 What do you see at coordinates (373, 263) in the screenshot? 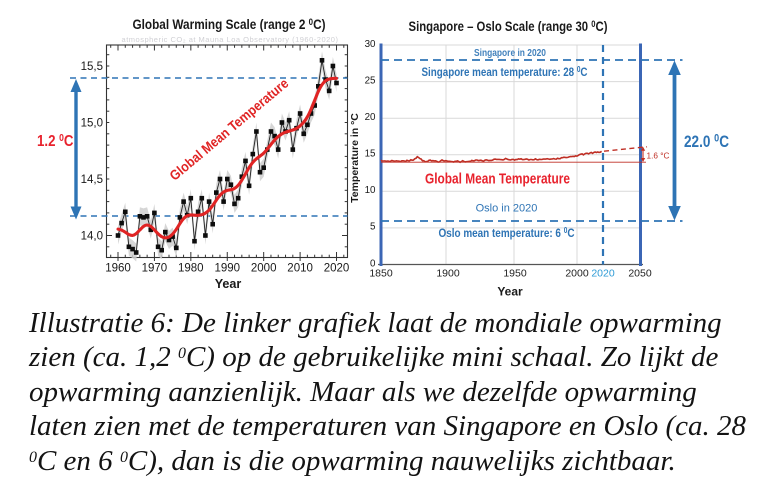
I see `svg-text: 0` at bounding box center [373, 263].